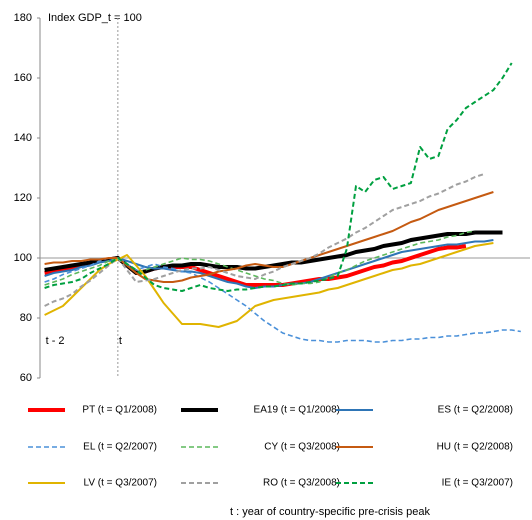 This screenshot has width=532, height=520. I want to click on legend-label: CY (t = Q3/2008), so click(302, 447).